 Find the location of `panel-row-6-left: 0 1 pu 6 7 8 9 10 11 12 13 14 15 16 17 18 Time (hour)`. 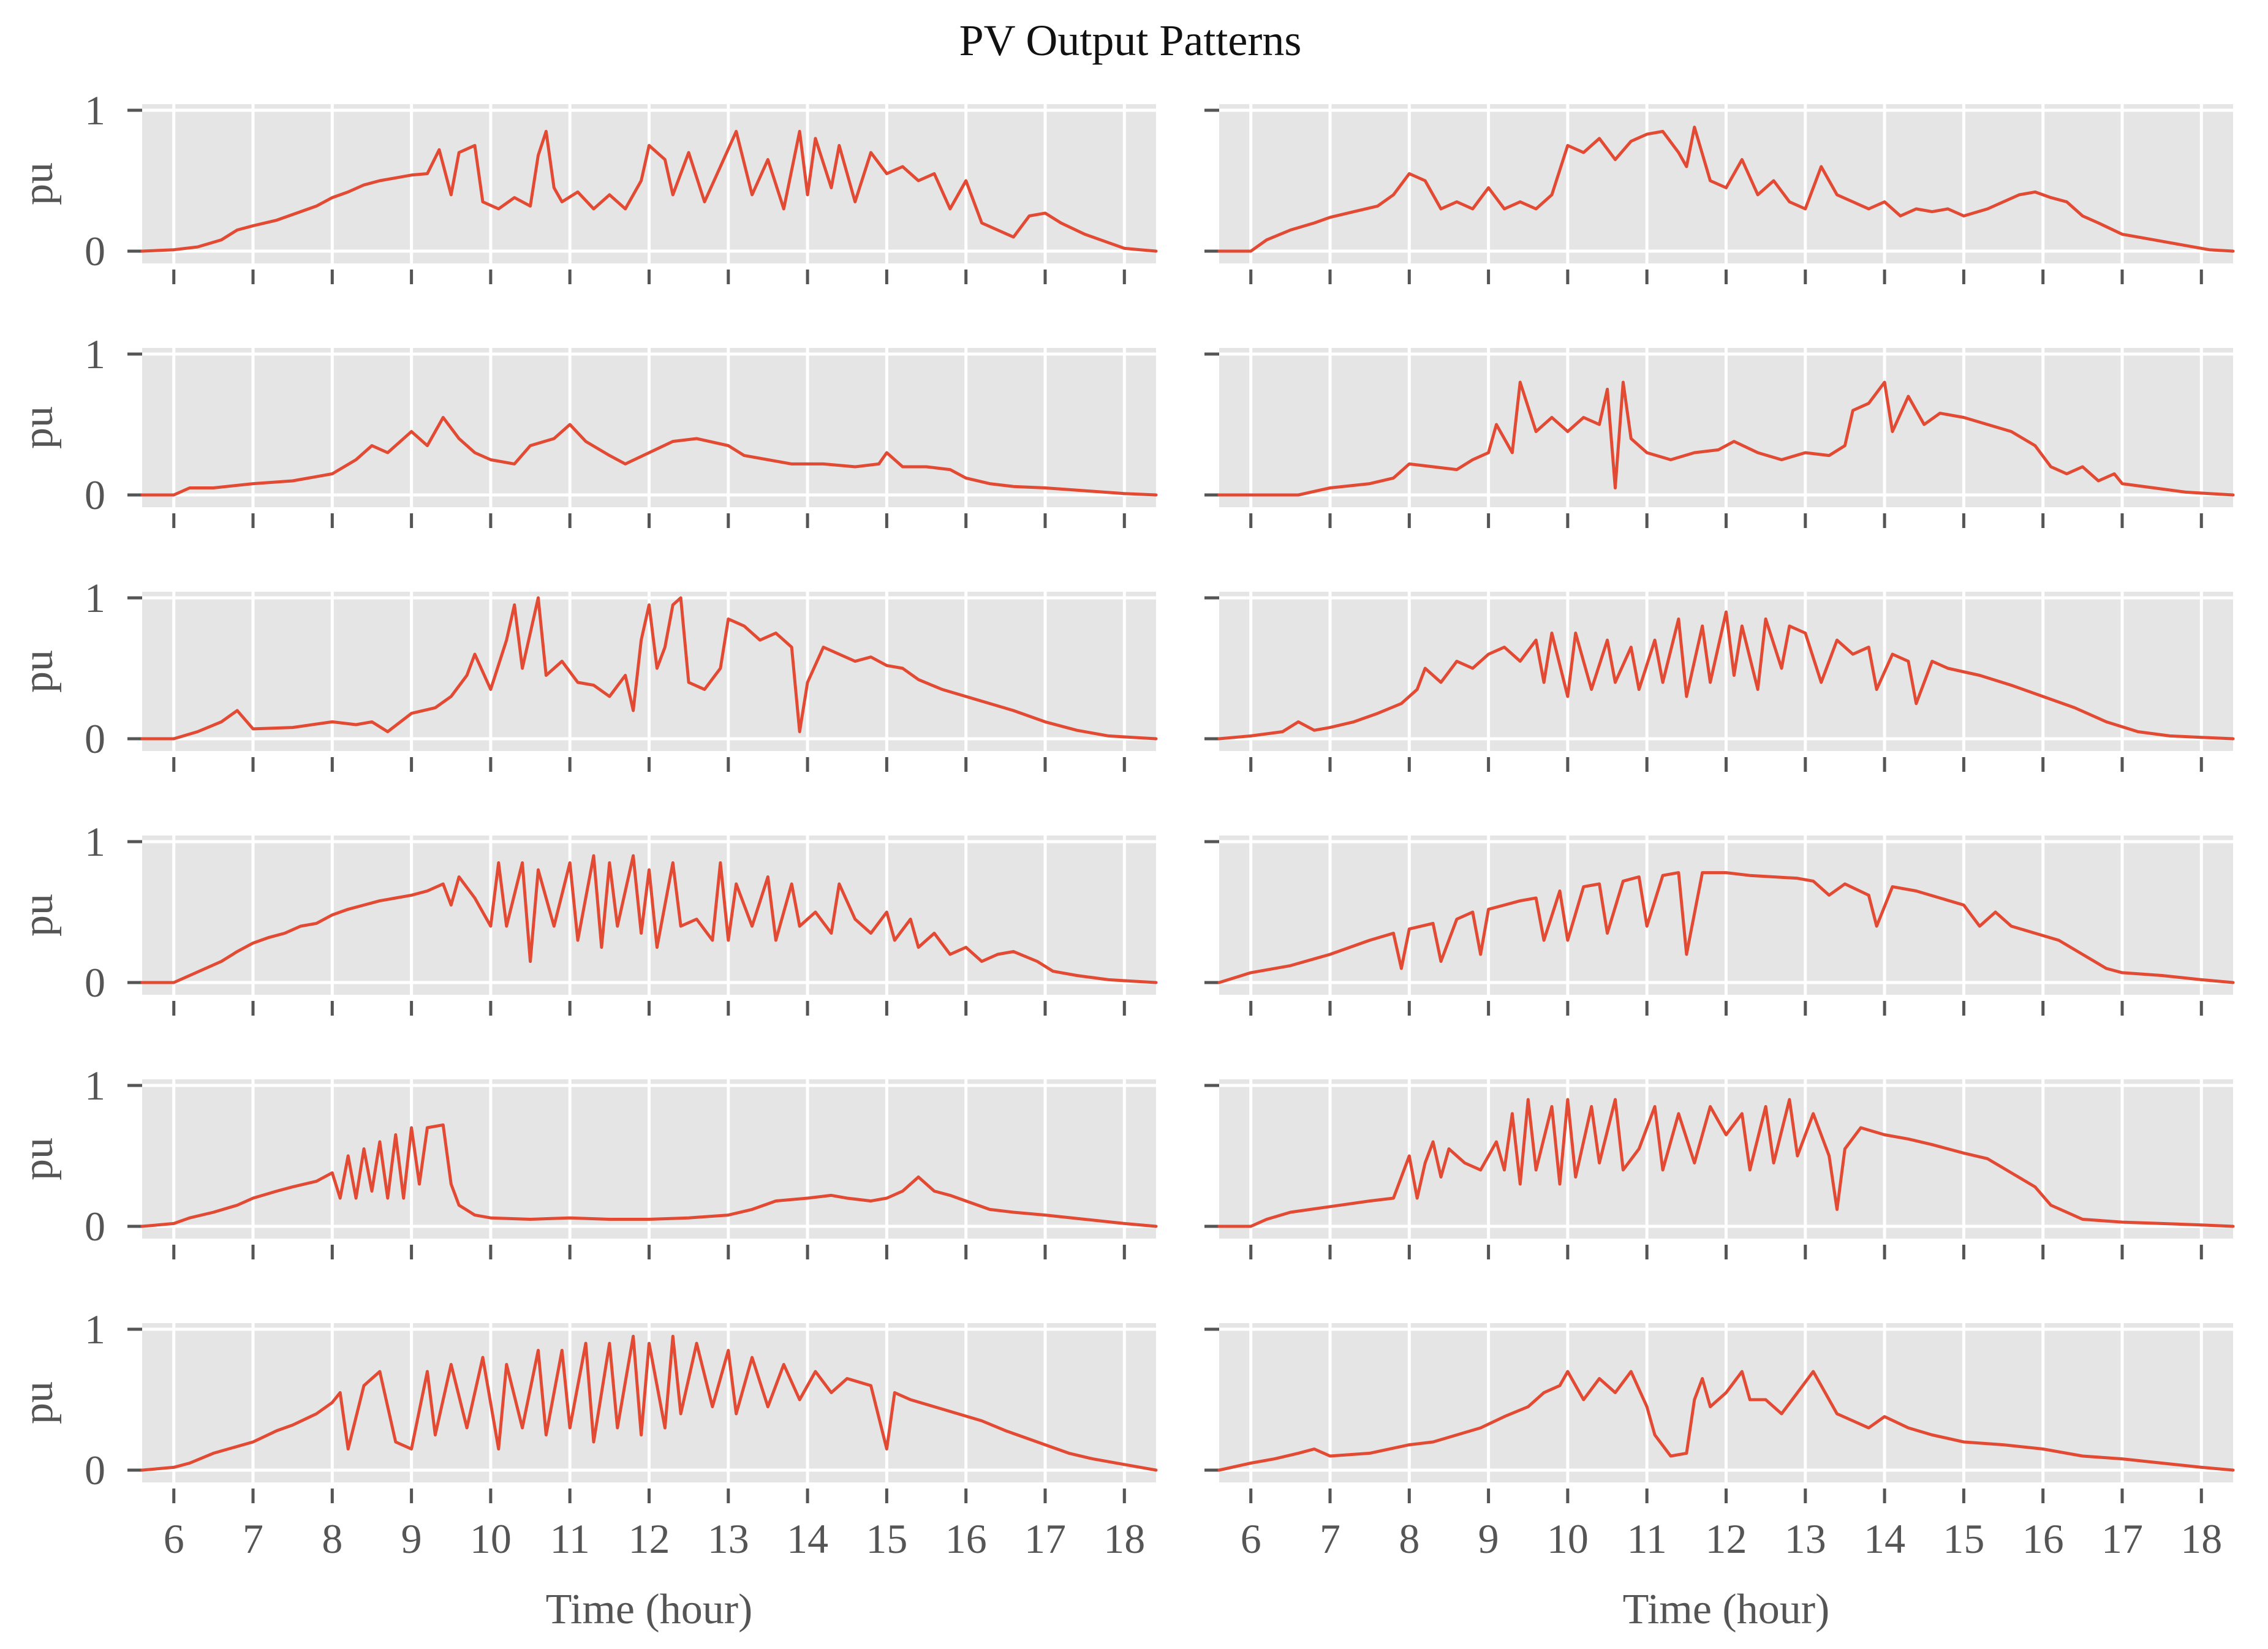

panel-row-6-left: 0 1 pu 6 7 8 9 10 11 12 13 14 15 16 17 18 Time (hour) is located at coordinates (586, 1469).